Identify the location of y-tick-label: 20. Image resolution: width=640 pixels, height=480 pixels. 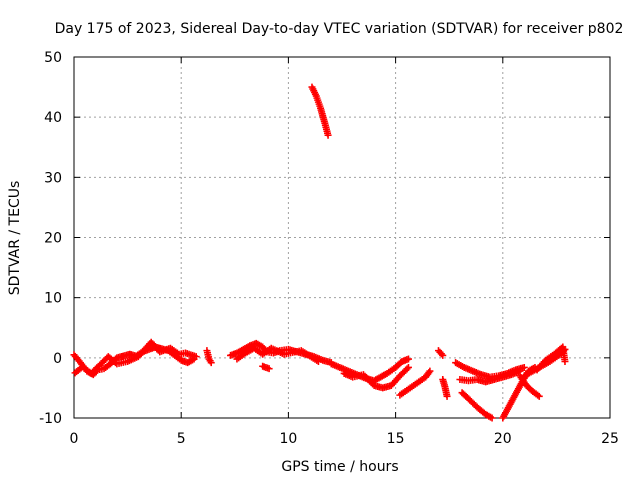
(53, 239).